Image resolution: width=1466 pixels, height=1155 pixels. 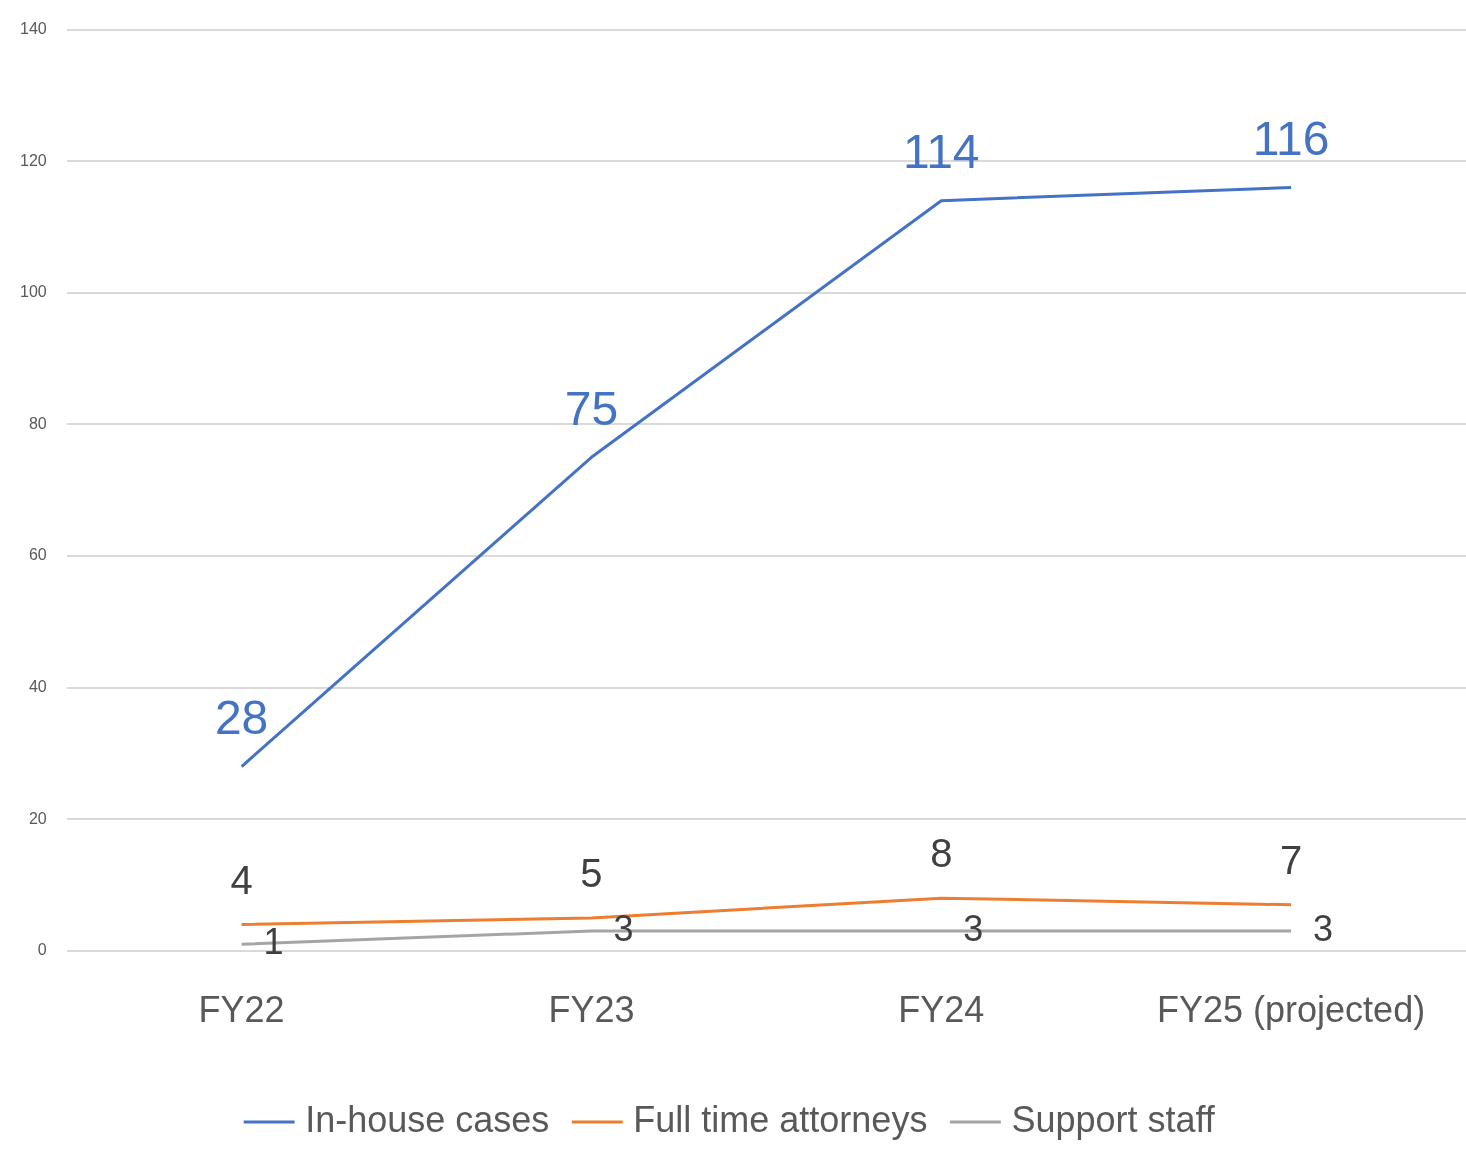 What do you see at coordinates (33, 292) in the screenshot?
I see `y-tick-label: 100` at bounding box center [33, 292].